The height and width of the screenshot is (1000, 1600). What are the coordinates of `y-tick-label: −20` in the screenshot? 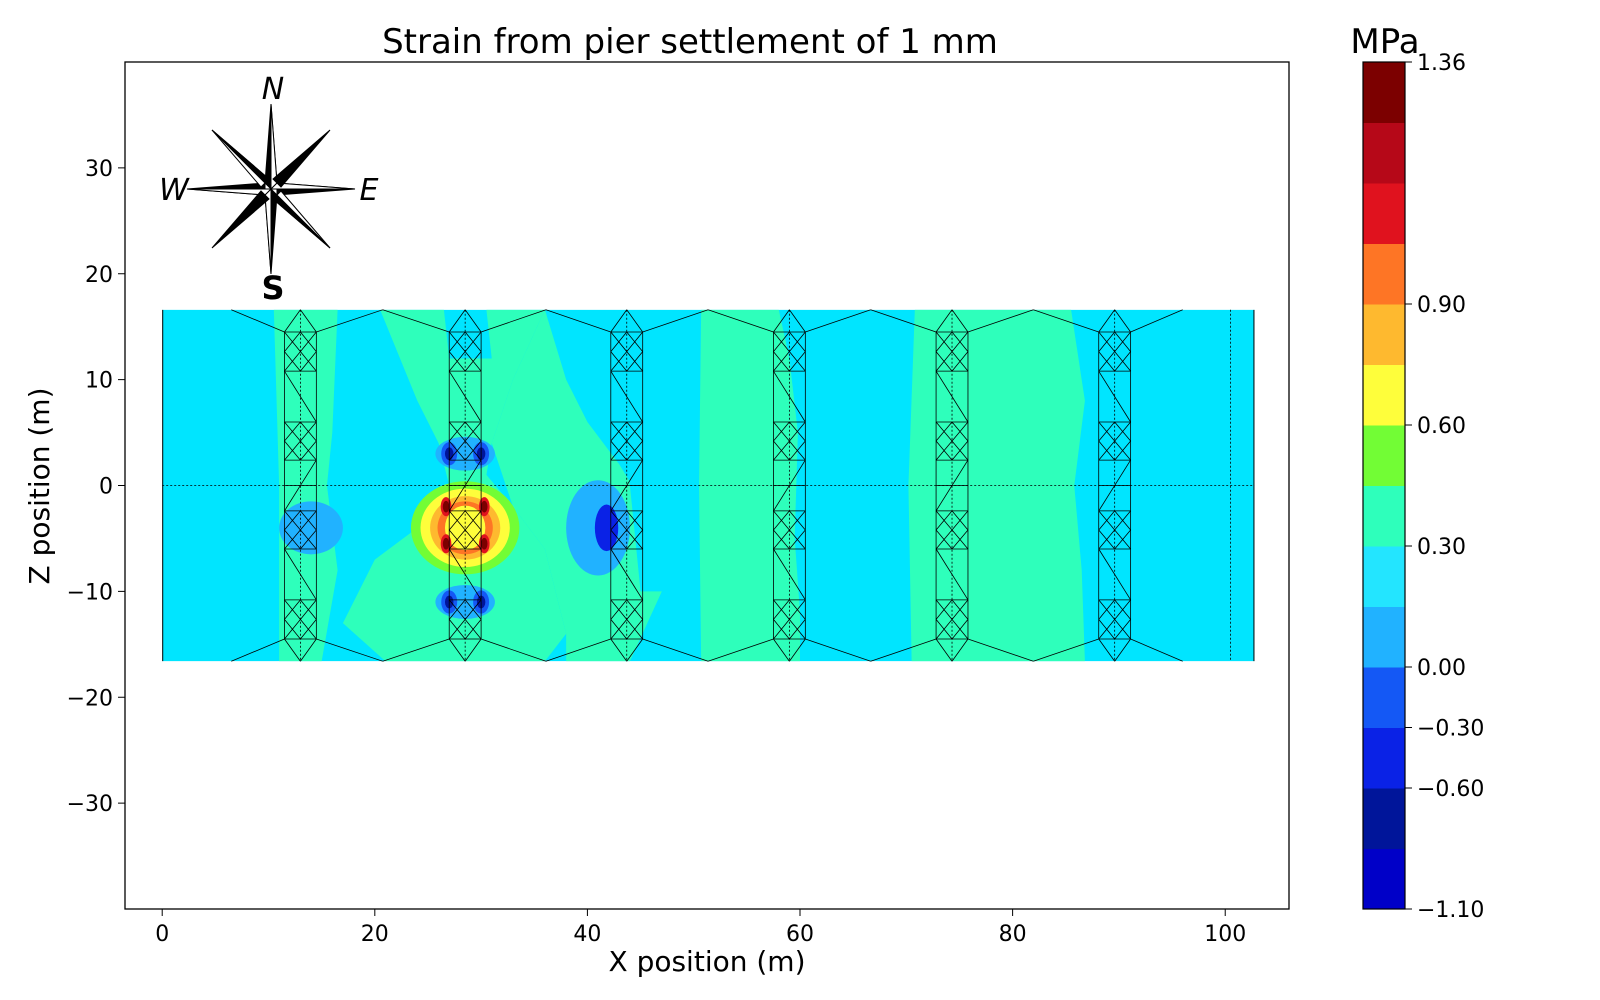 It's located at (90, 698).